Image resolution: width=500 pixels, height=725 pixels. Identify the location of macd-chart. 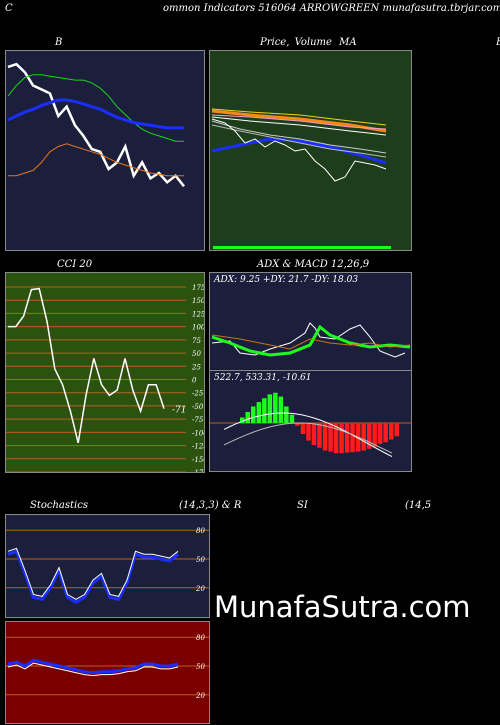
(310, 425).